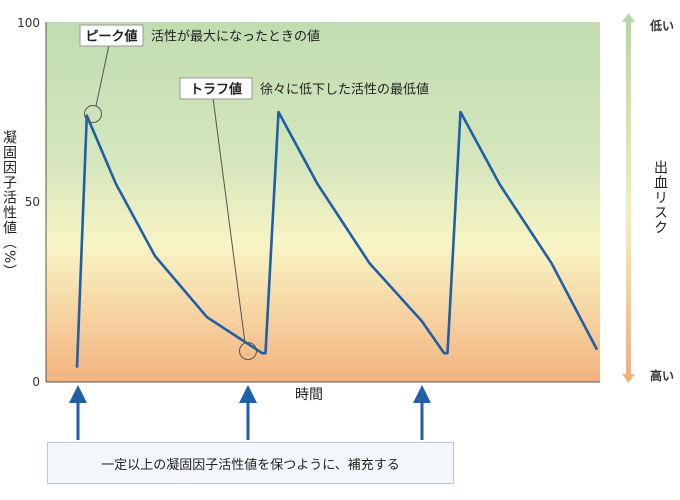 The image size is (680, 500). Describe the element at coordinates (628, 17) in the screenshot. I see `risk-arrow-up-icon` at that location.